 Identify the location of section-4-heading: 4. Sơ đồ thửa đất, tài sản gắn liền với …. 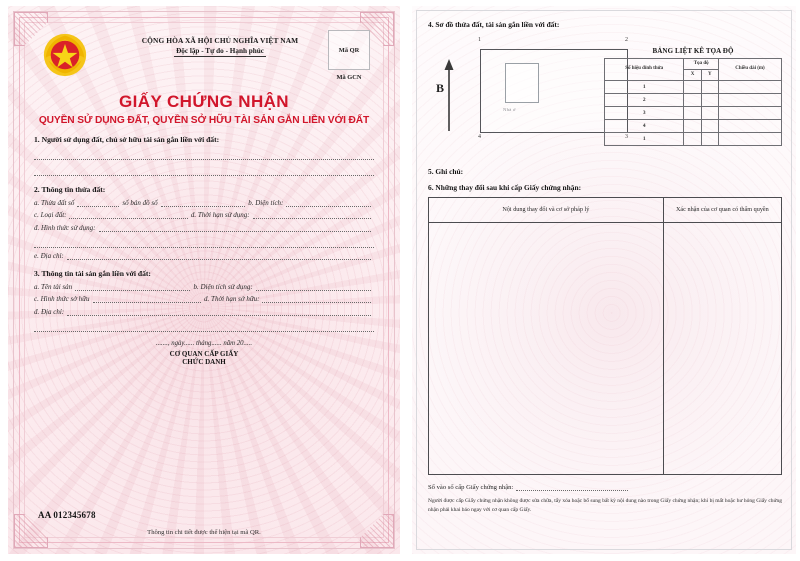
(494, 24).